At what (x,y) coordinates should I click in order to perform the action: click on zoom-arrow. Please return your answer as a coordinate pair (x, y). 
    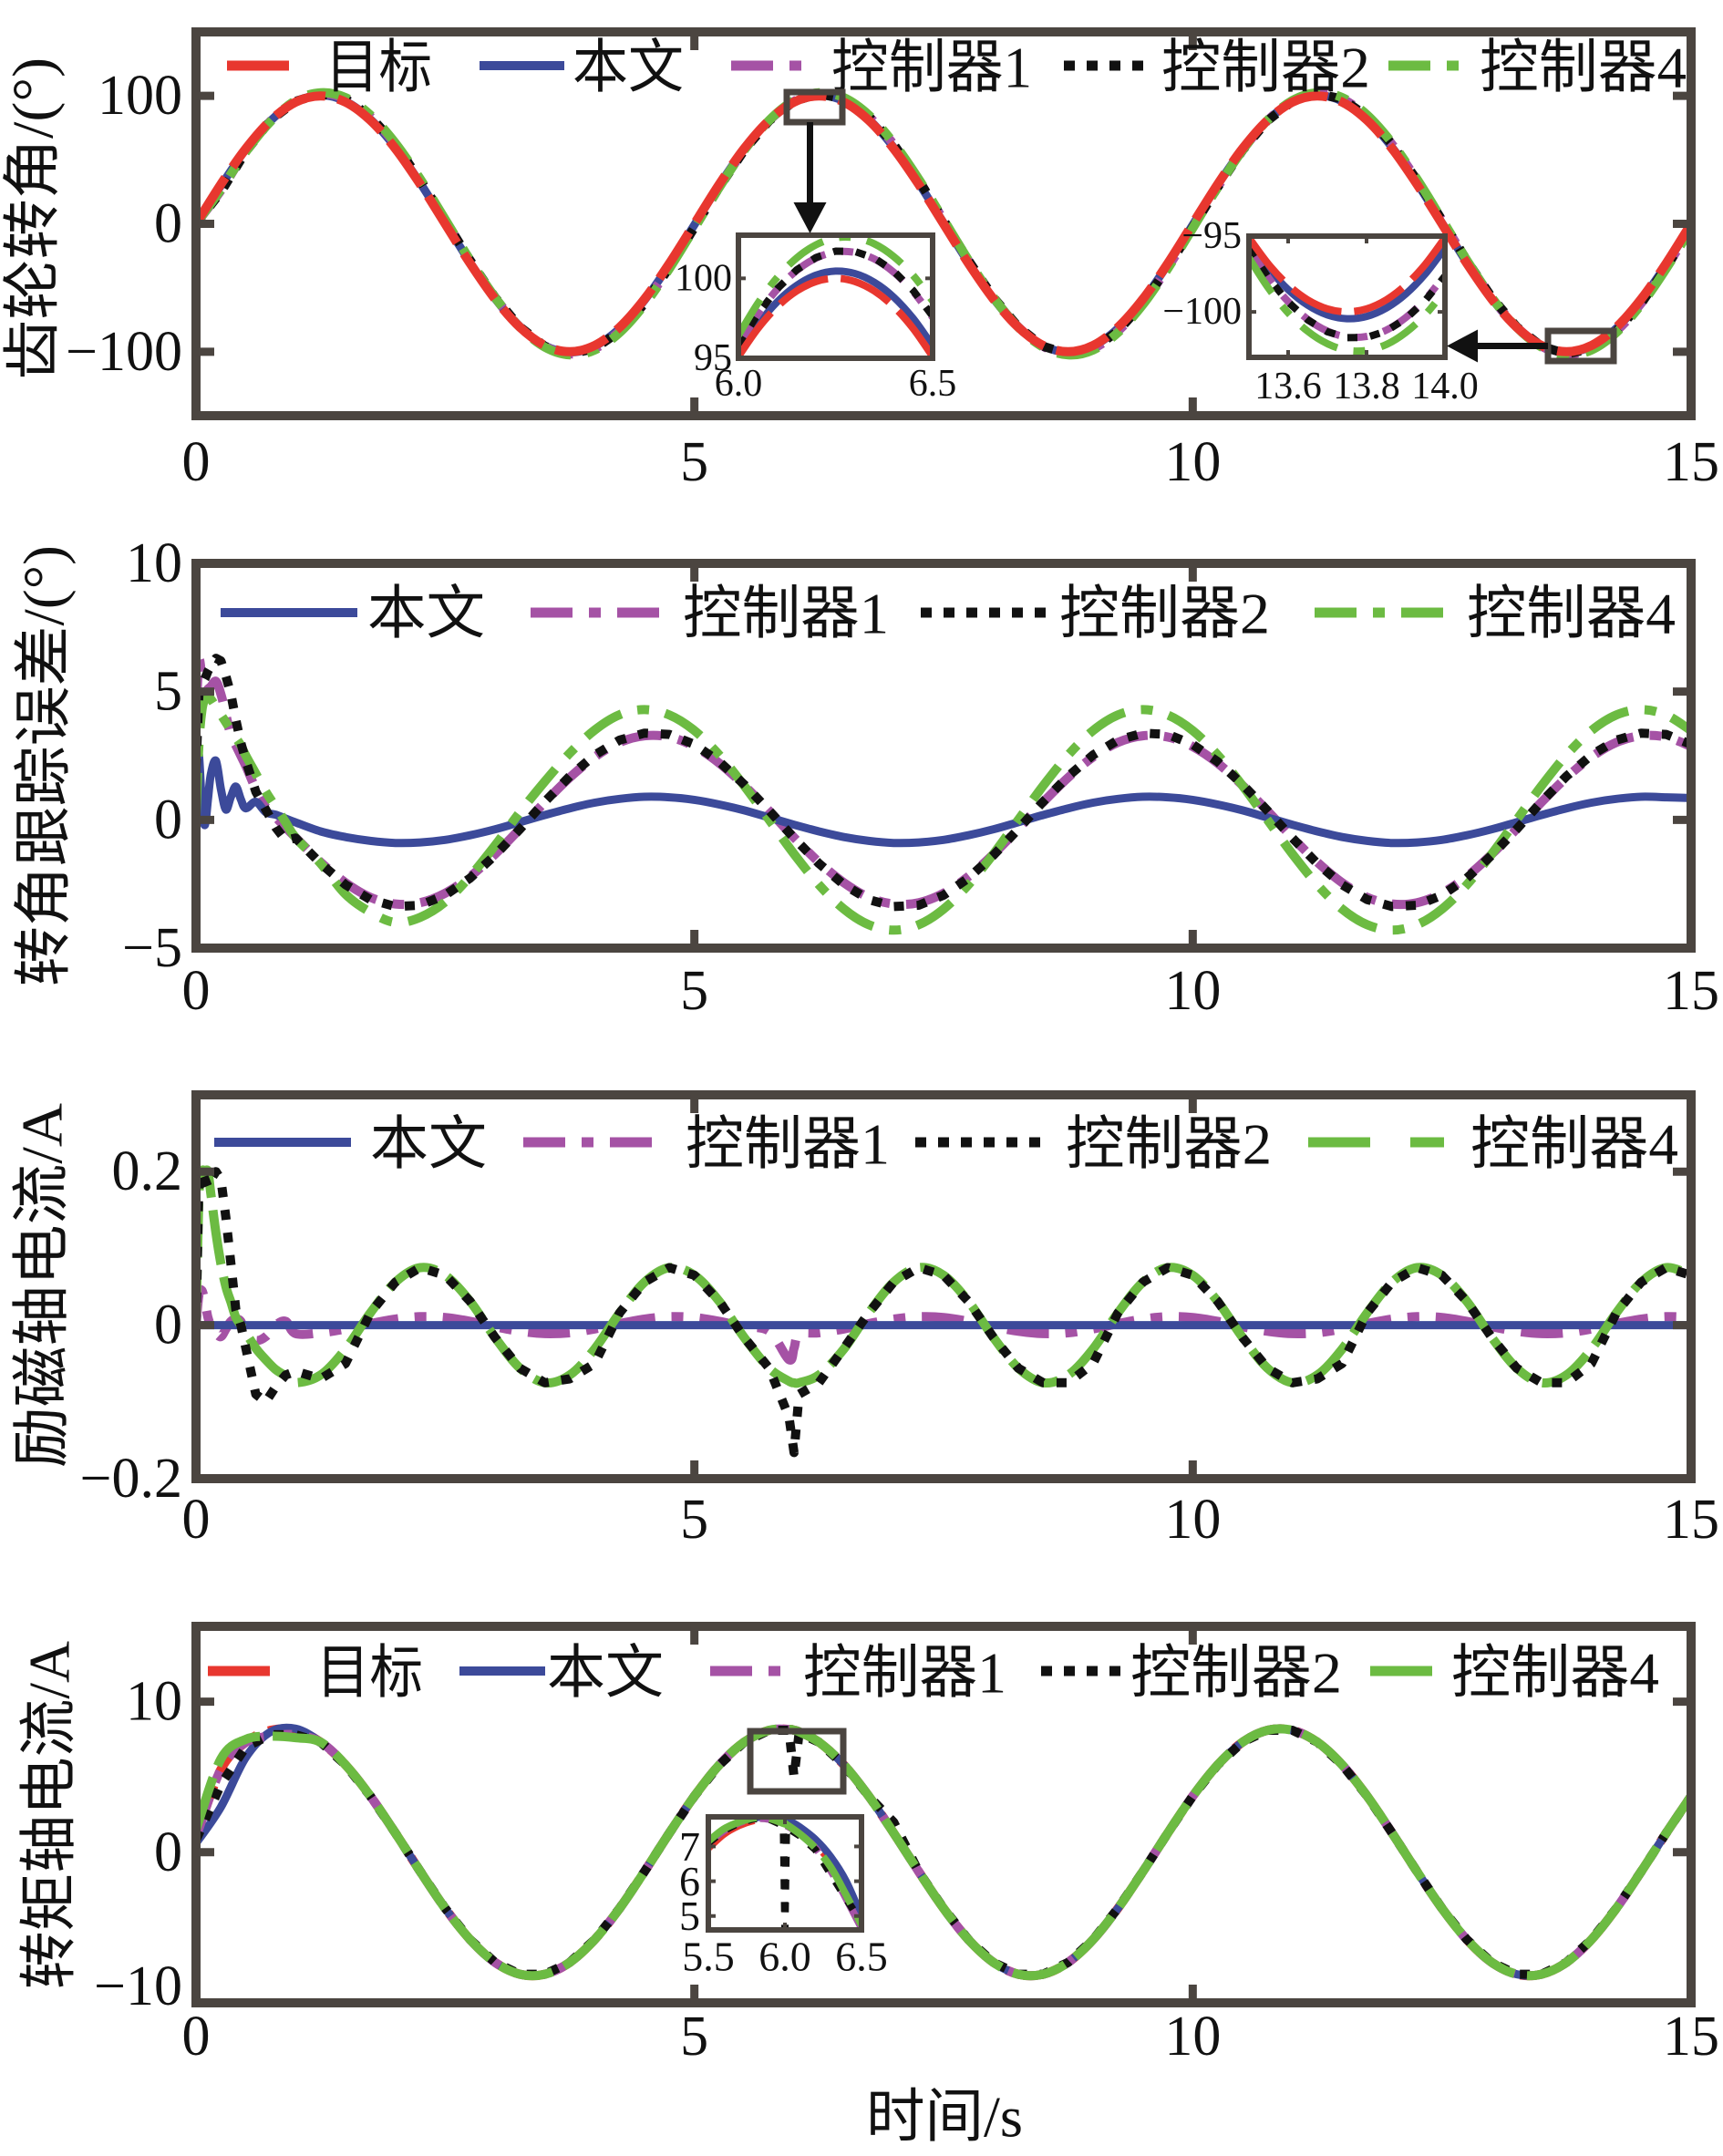
    Looking at the image, I should click on (1498, 346).